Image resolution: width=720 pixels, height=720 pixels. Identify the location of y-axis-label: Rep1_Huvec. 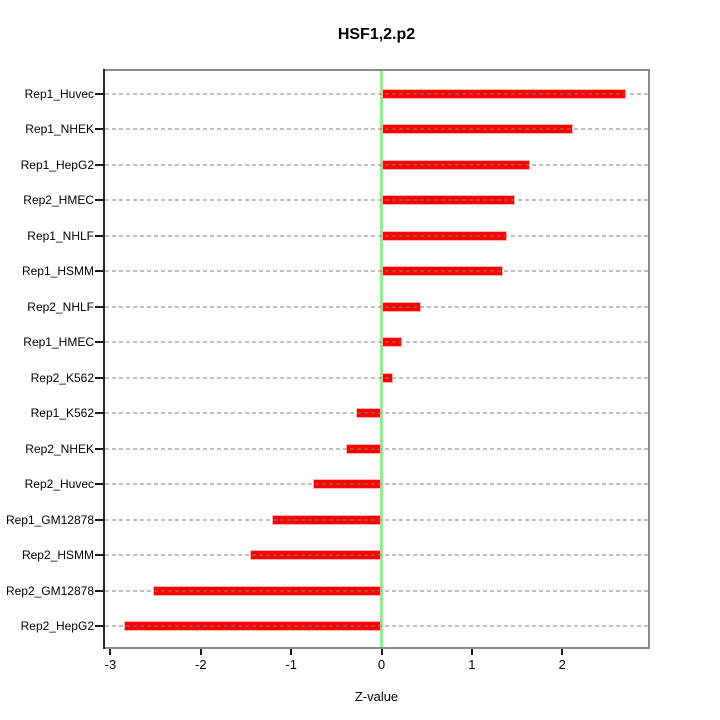
(59, 93).